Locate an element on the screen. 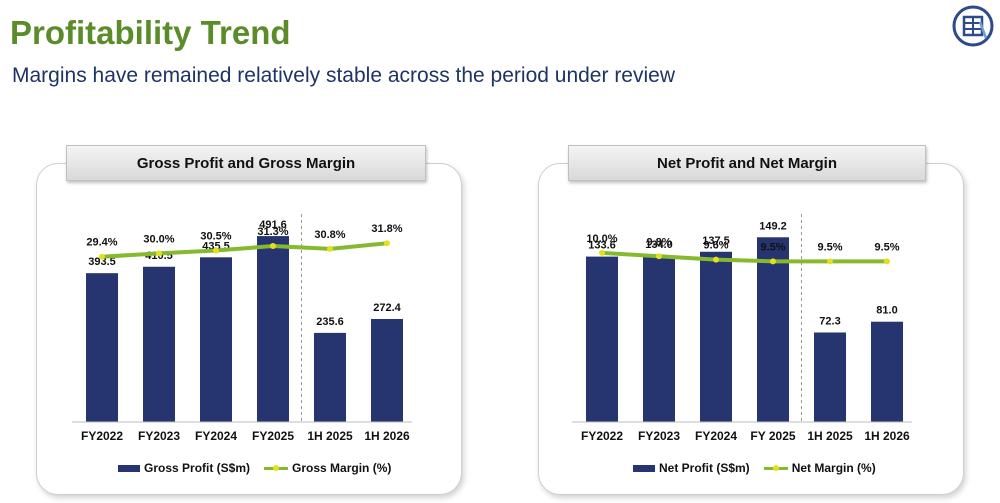 Image resolution: width=1000 pixels, height=503 pixels. bar-value-label: 81.0 is located at coordinates (886, 311).